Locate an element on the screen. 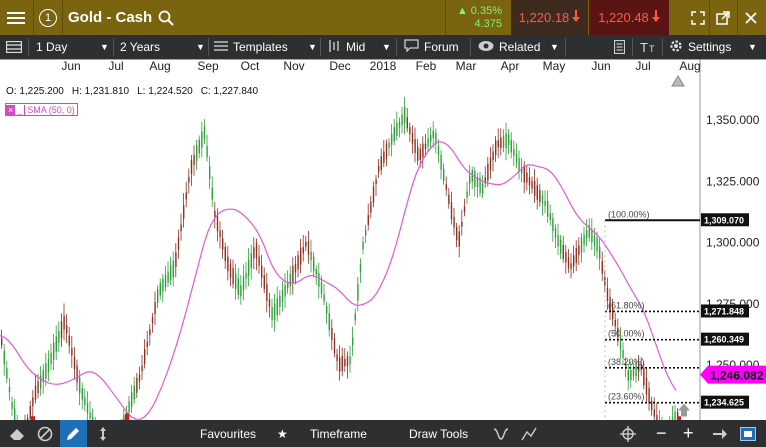  search-icon is located at coordinates (166, 17).